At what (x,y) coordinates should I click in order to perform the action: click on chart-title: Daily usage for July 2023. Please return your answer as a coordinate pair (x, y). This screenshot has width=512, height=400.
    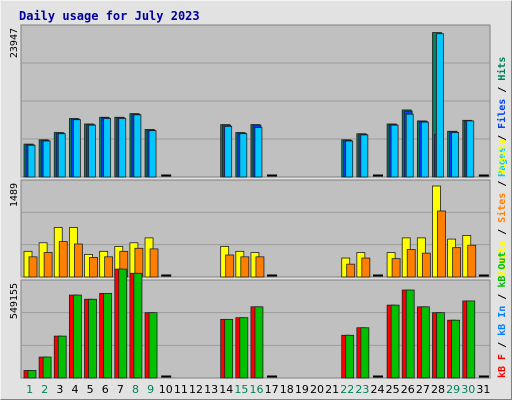
    Looking at the image, I should click on (109, 16).